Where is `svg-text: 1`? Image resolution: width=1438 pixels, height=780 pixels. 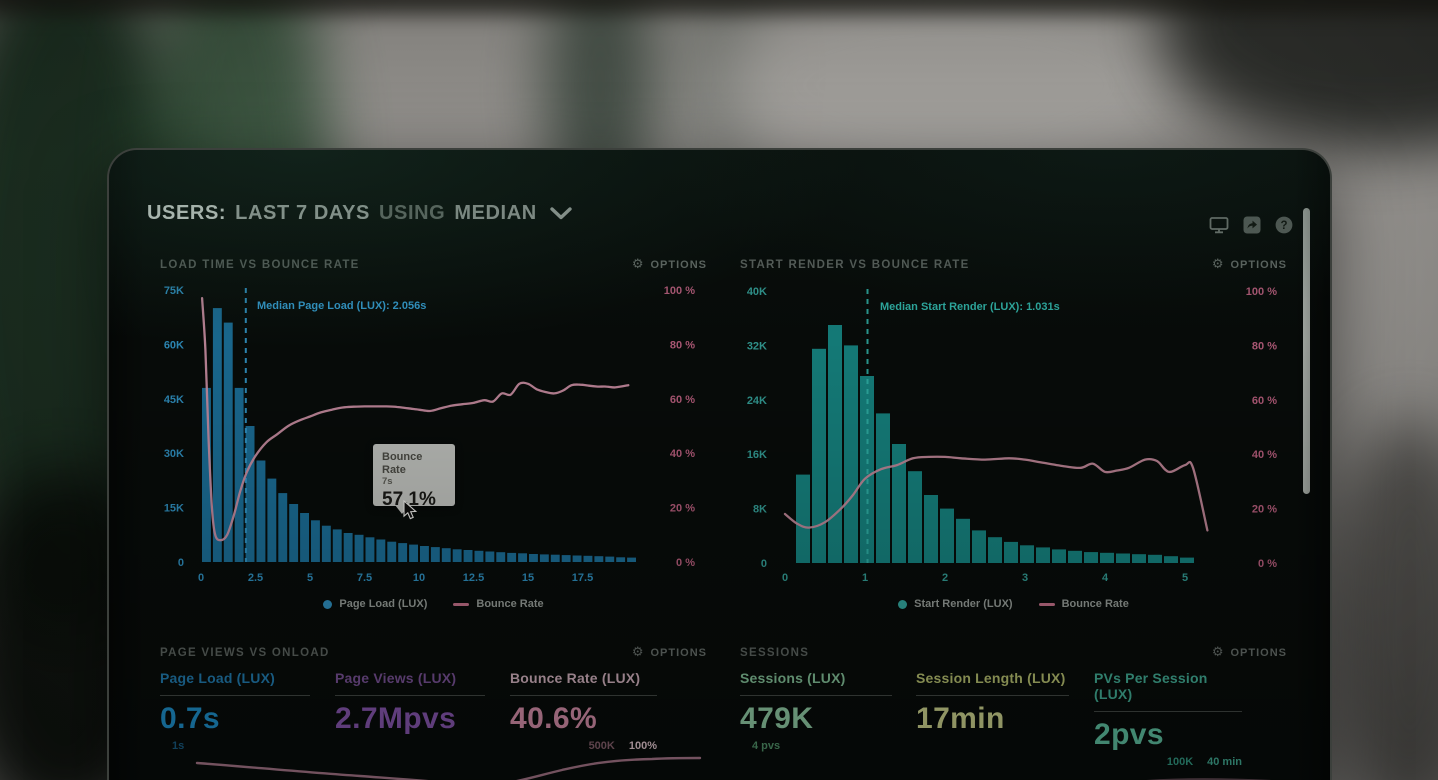
svg-text: 1 is located at coordinates (865, 578).